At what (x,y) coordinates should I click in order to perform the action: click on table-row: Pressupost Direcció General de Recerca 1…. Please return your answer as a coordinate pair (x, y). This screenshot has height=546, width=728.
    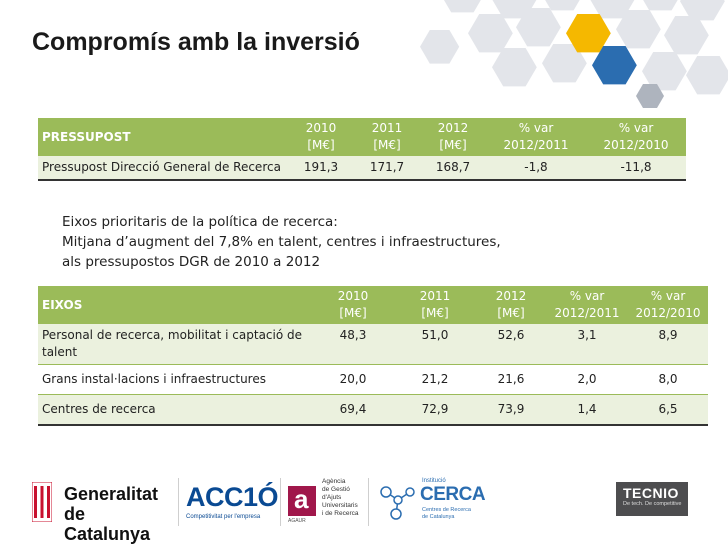
    Looking at the image, I should click on (362, 168).